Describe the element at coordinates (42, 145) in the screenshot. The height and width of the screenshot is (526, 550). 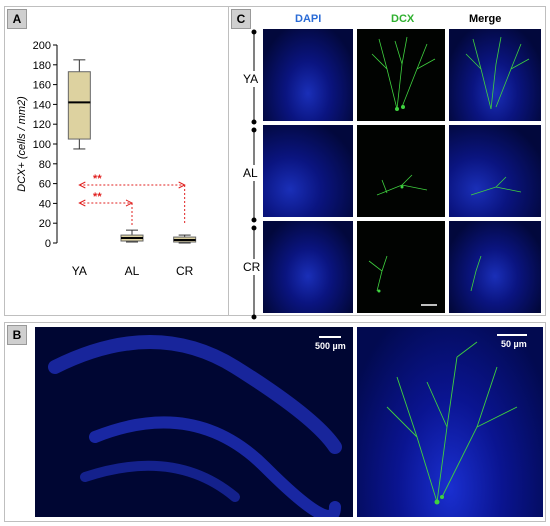
I see `y-tick-label-100: 100` at that location.